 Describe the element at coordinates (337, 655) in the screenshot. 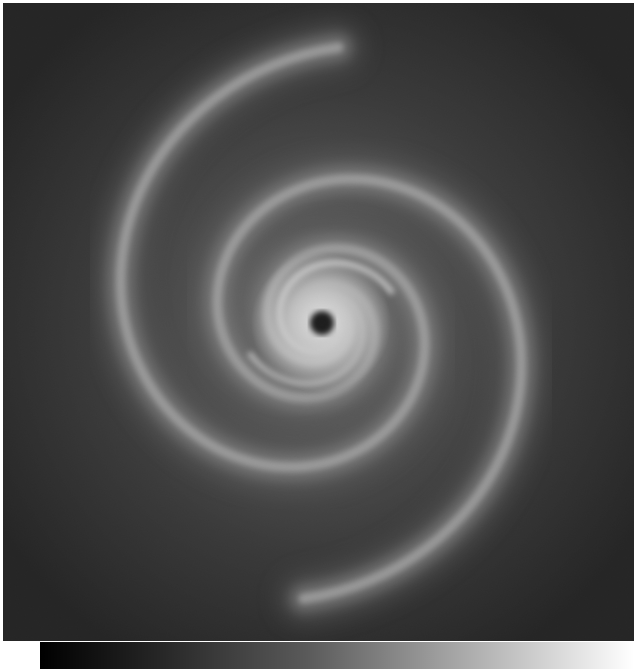

I see `colorbar` at that location.